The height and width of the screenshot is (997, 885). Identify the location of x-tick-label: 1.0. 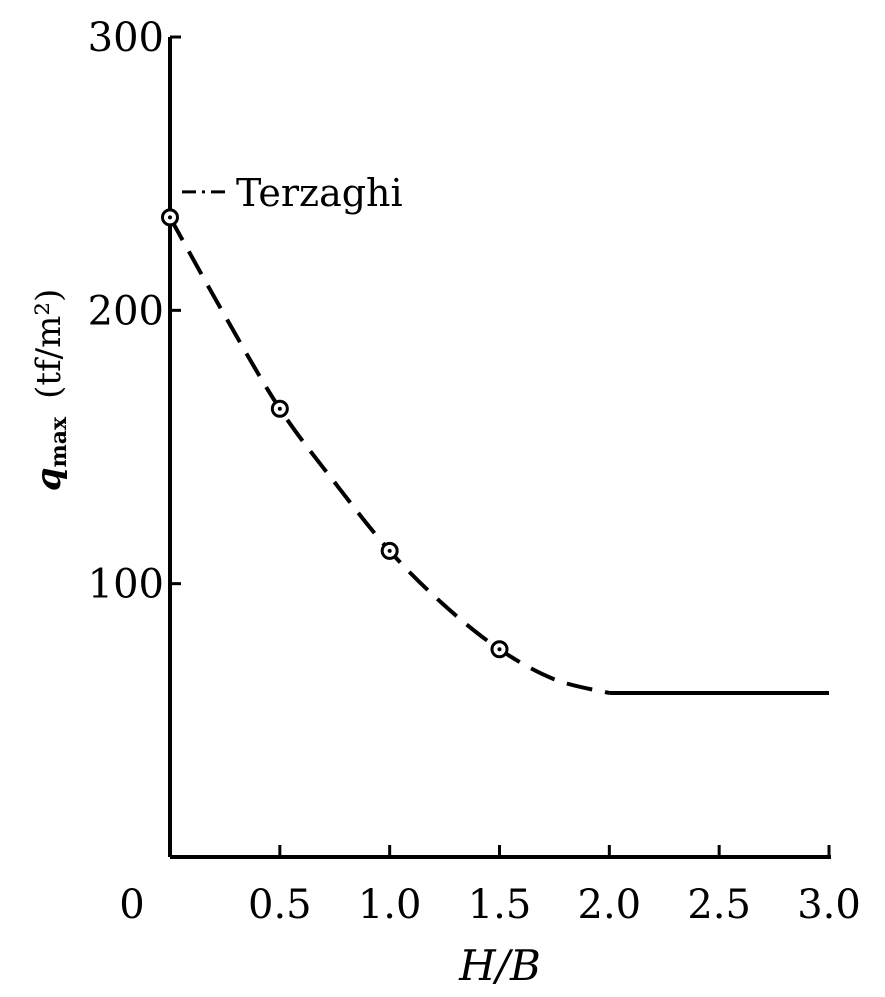
(390, 905).